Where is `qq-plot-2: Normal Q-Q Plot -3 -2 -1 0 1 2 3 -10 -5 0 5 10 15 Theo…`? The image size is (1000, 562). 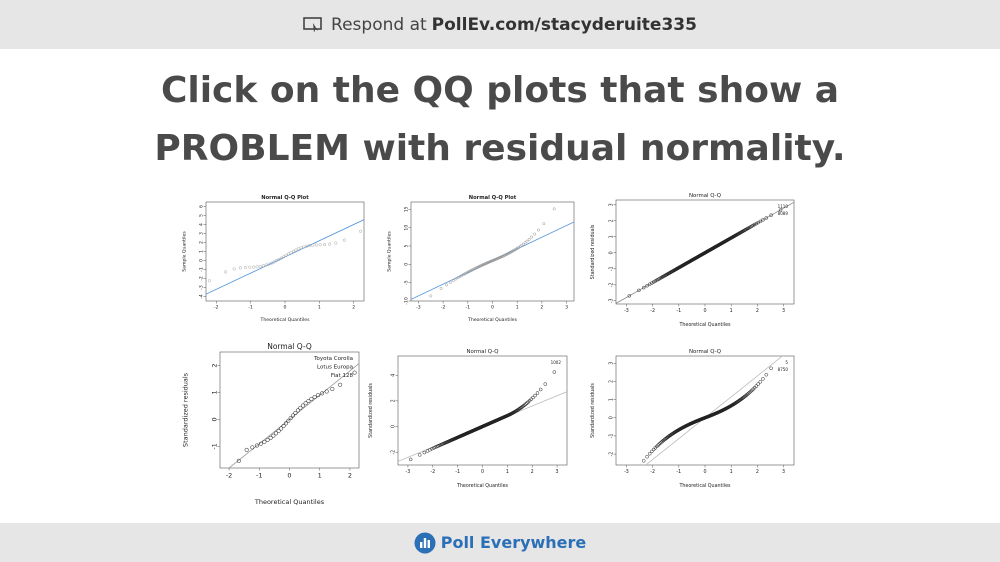
qq-plot-2: Normal Q-Q Plot -3 -2 -1 0 1 2 3 -10 -5 0 5 10 15 Theo… is located at coordinates (482, 257).